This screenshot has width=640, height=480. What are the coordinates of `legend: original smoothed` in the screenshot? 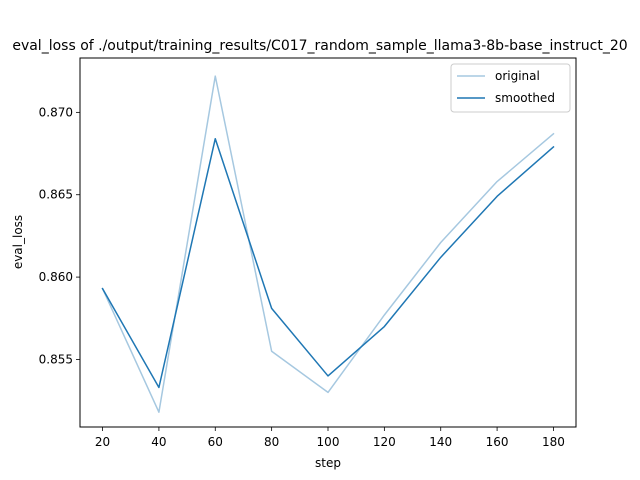 It's located at (510, 88).